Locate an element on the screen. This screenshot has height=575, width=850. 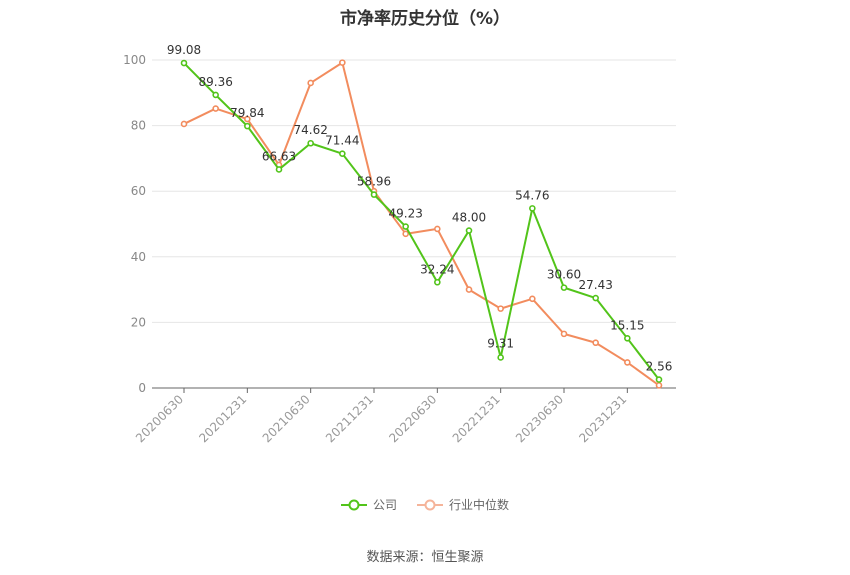
x-tick-label: 20200630 is located at coordinates (159, 418).